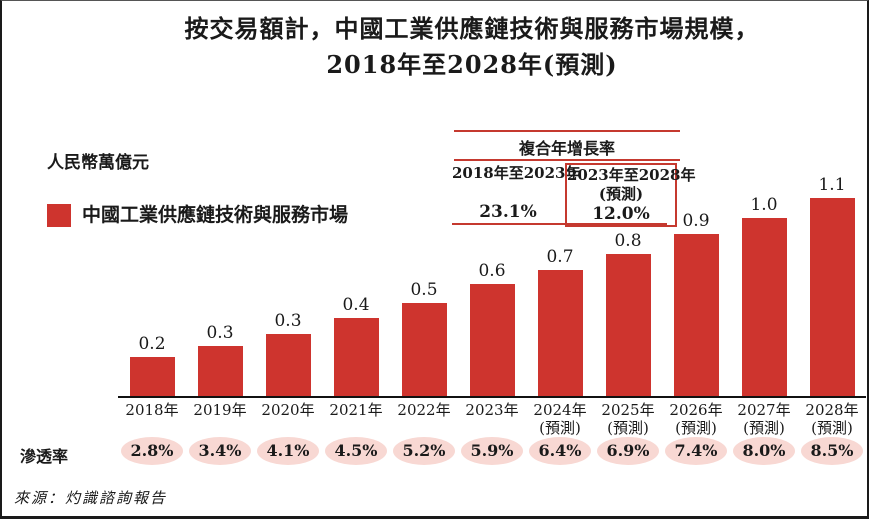 This screenshot has height=519, width=869. What do you see at coordinates (832, 410) in the screenshot?
I see `x-axis-year: 2028年` at bounding box center [832, 410].